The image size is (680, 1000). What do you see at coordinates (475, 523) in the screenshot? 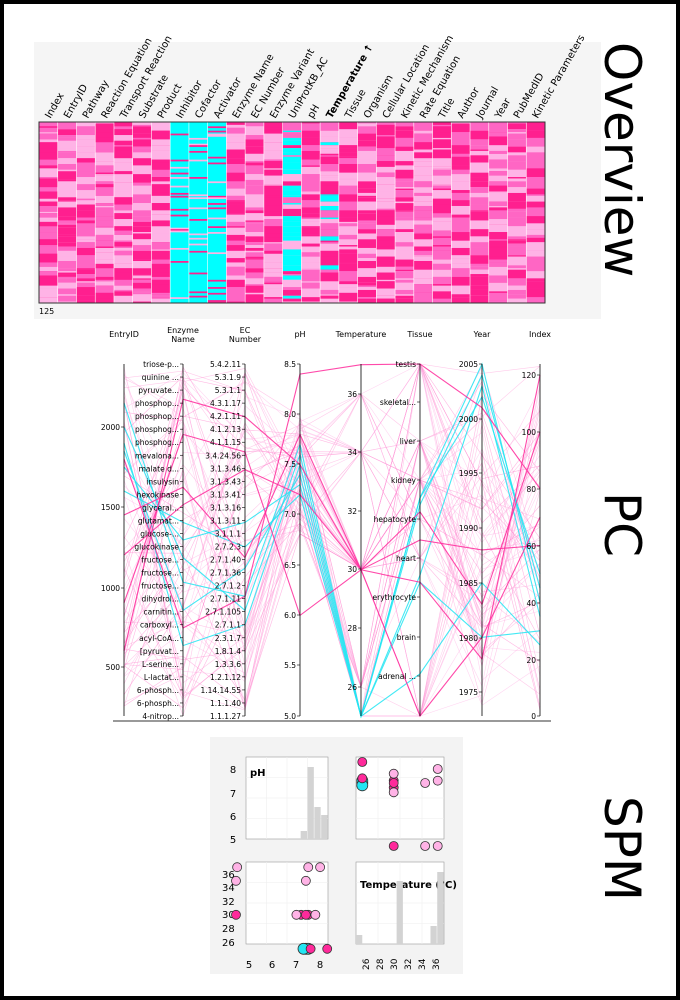
I see `pc-axis-year: Year 2005 2000 1995 1990 1985 1980 1975` at bounding box center [475, 523].